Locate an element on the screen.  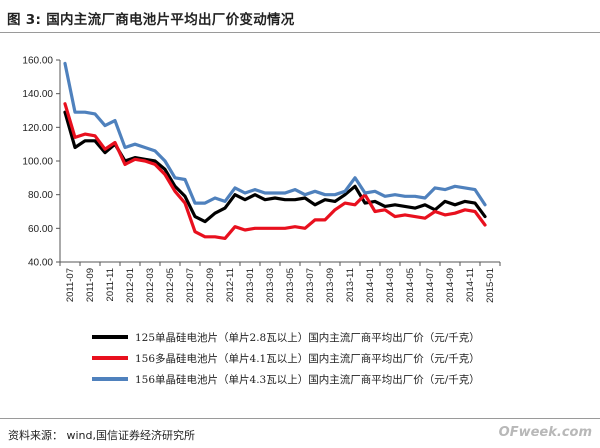
x-tick-label: 2012-07 is located at coordinates (190, 285).